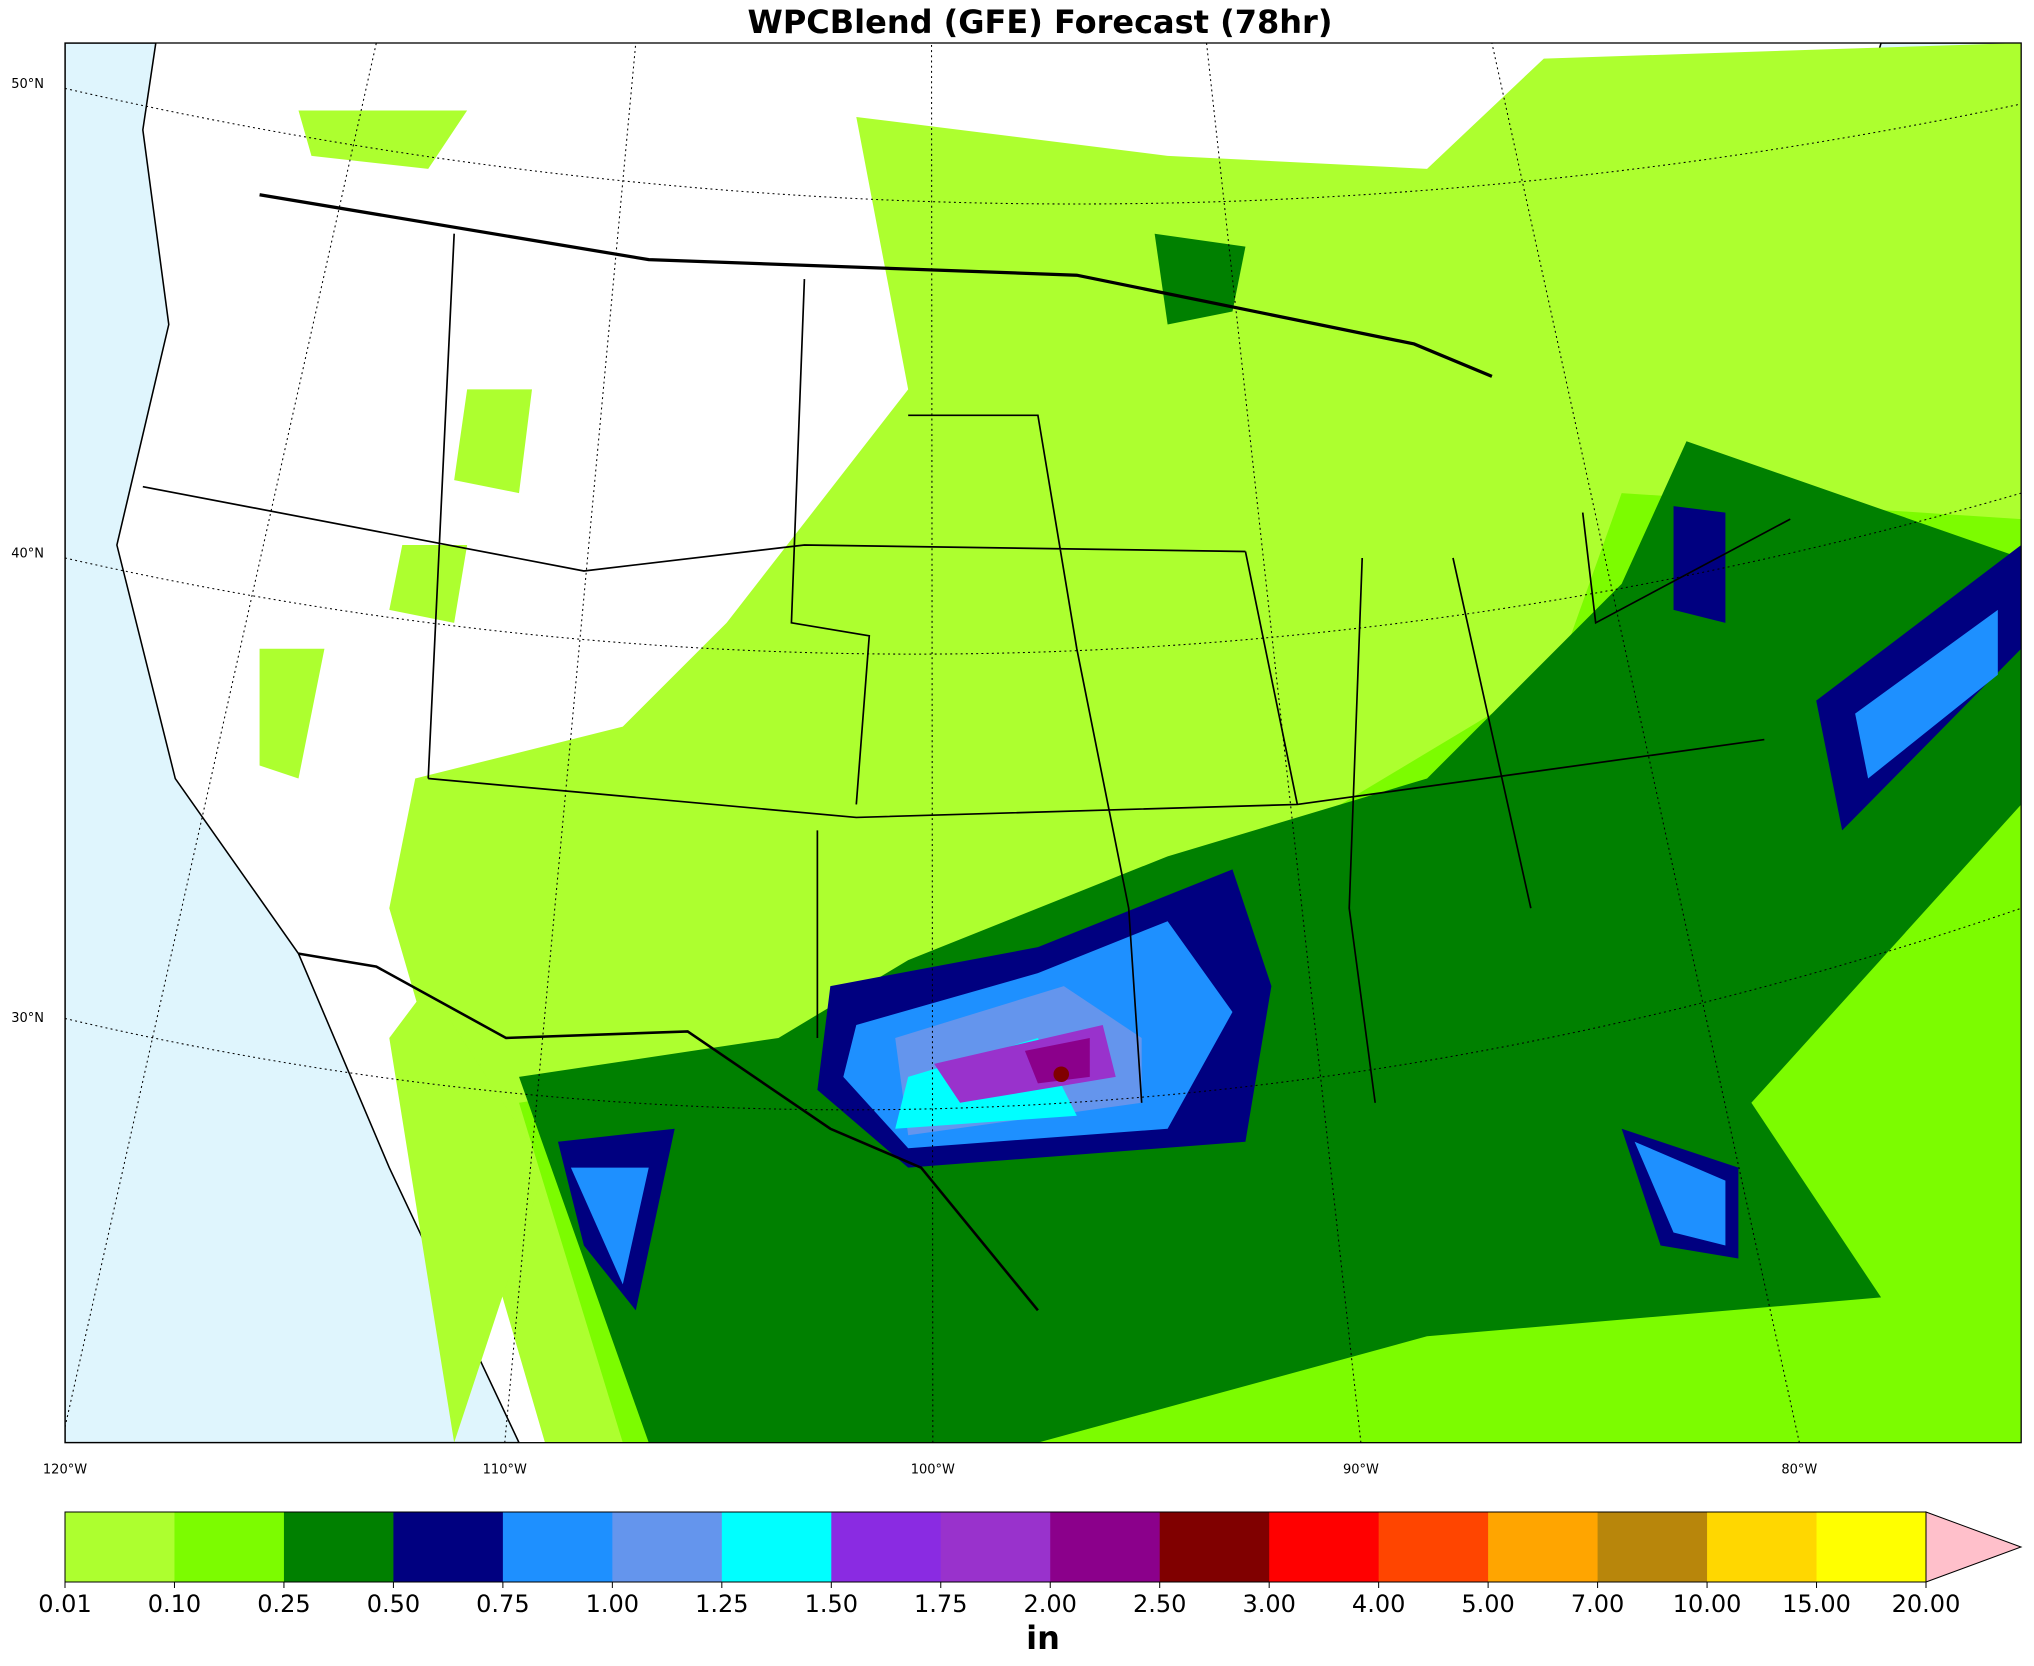  What do you see at coordinates (1816, 1604) in the screenshot?
I see `colorbar-tick-label: 15.00` at bounding box center [1816, 1604].